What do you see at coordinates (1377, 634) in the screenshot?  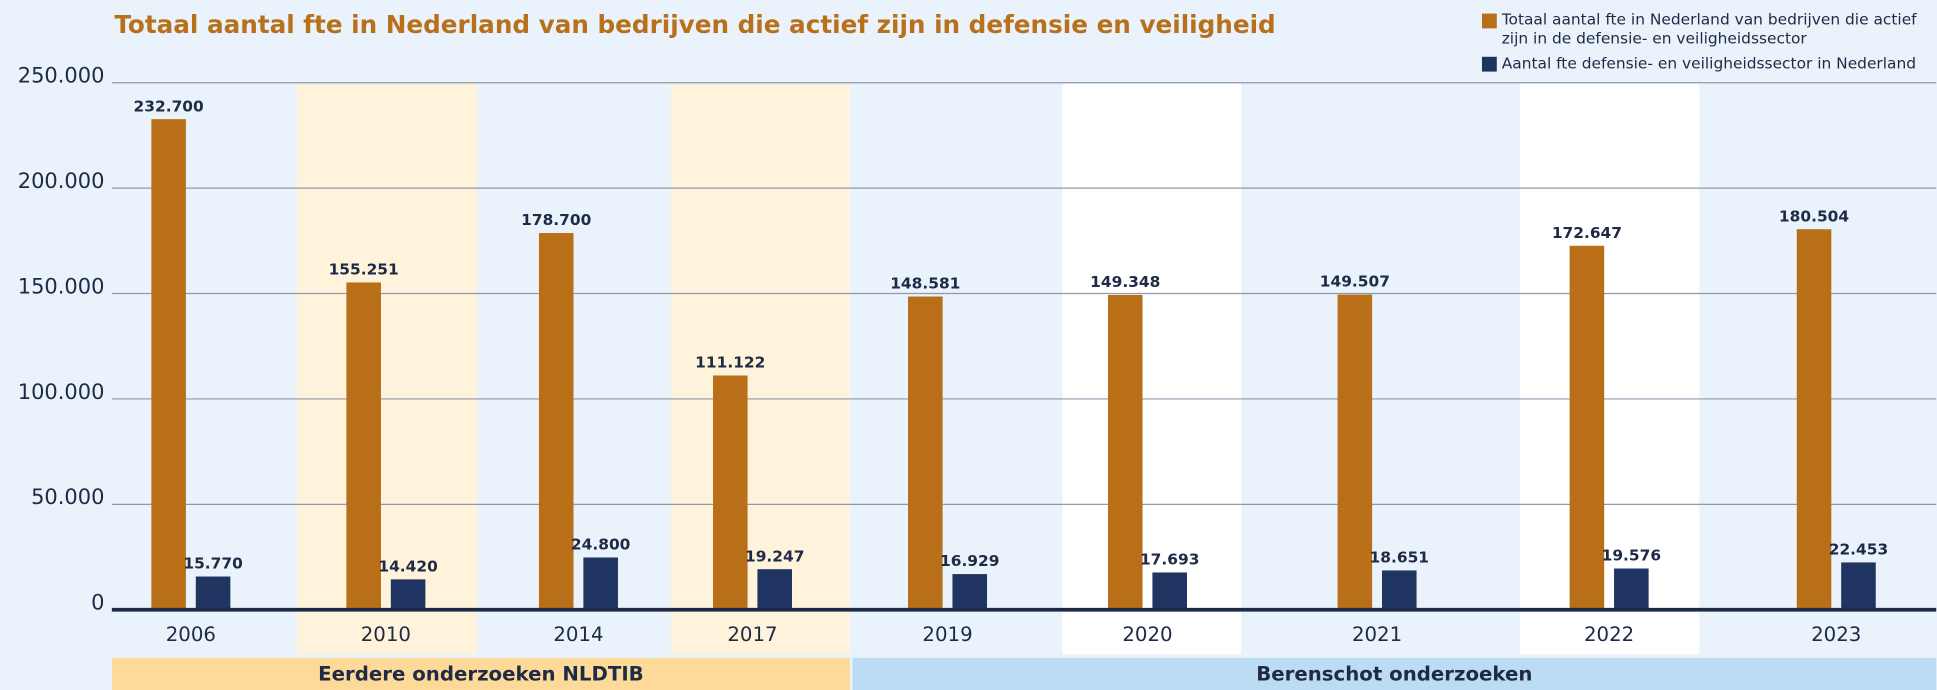 I see `x-tick-label: 2021` at bounding box center [1377, 634].